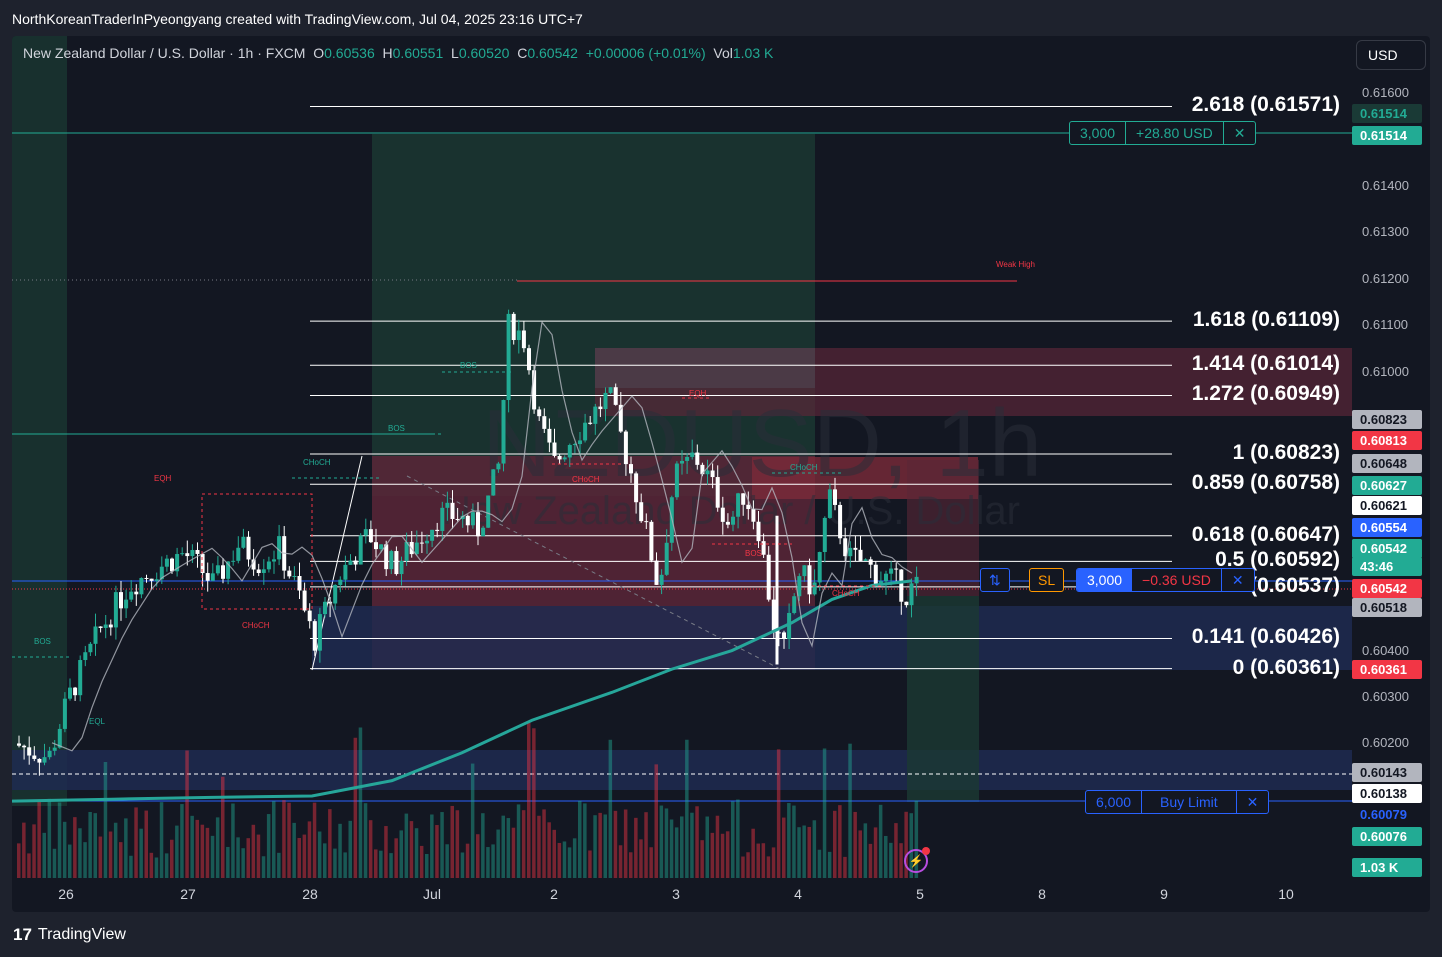 This screenshot has height=957, width=1442. Describe the element at coordinates (798, 894) in the screenshot. I see `date-tick: 4` at that location.